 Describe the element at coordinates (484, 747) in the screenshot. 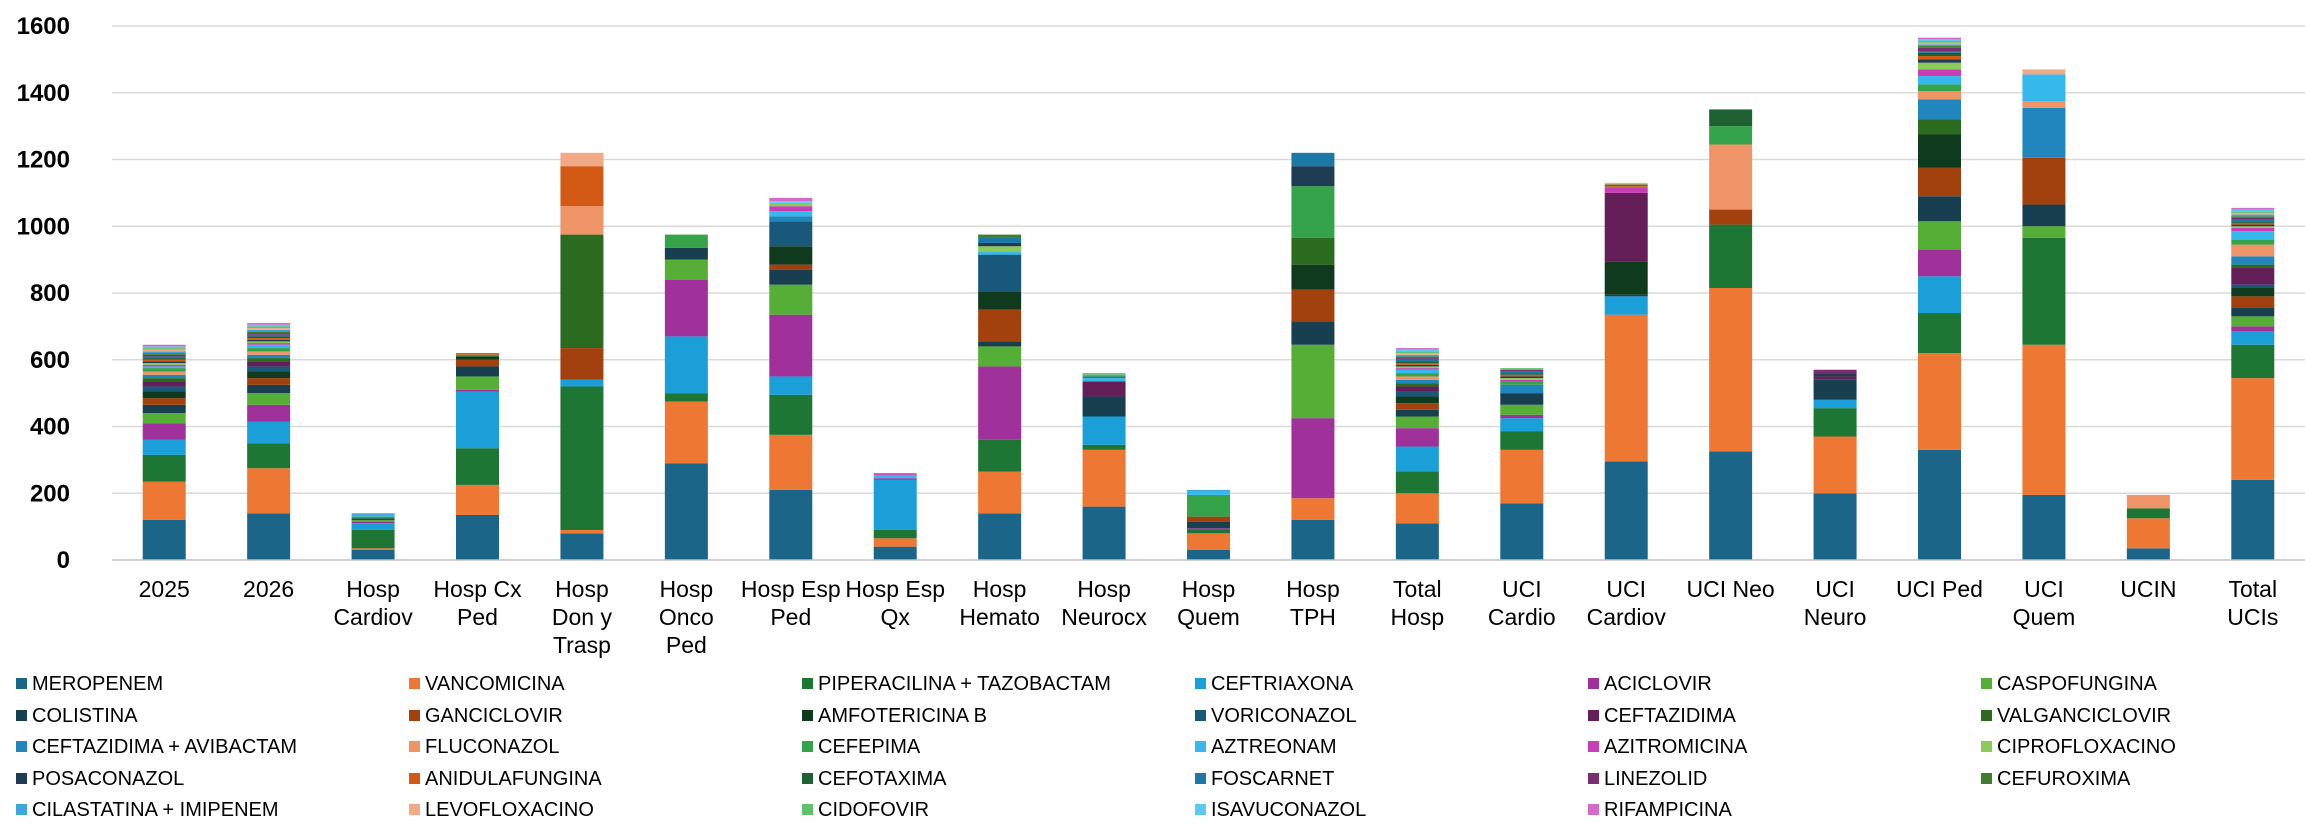

I see `legend-item: FLUCONAZOL` at that location.